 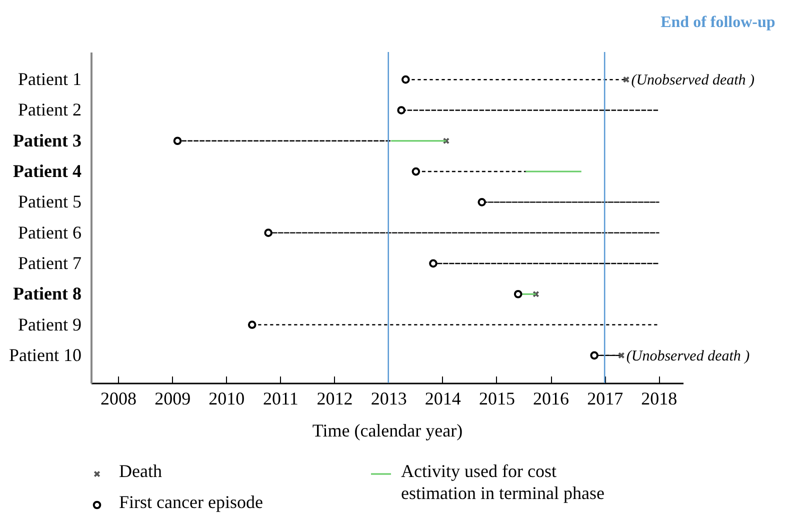 I want to click on legend-label: Activity used for cost estimation in terminal phase, so click(x=502, y=482).